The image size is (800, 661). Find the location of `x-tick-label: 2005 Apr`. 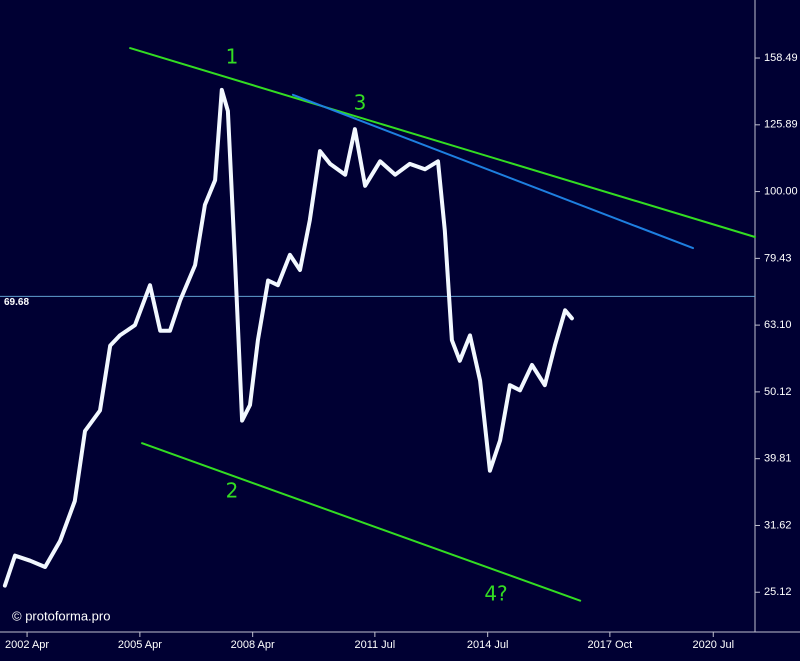

x-tick-label: 2005 Apr is located at coordinates (140, 645).